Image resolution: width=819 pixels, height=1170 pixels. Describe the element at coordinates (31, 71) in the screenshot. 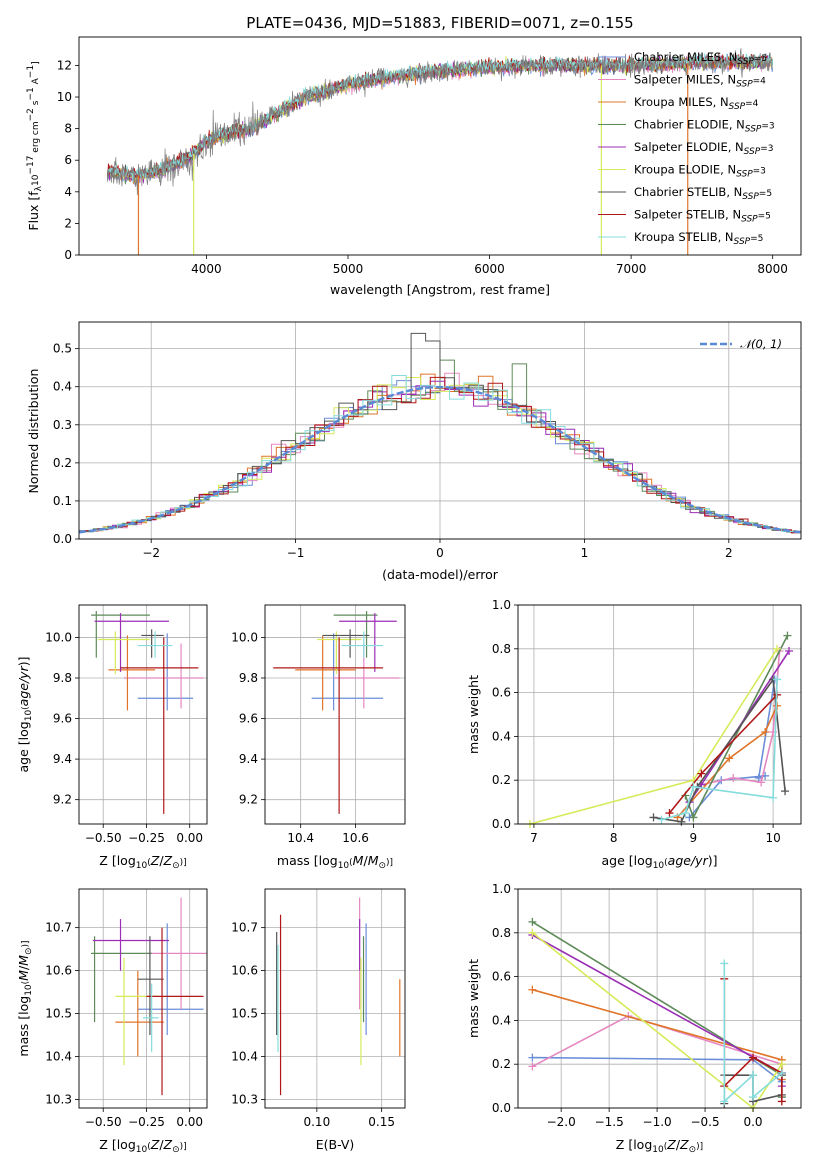

I see `spectrum-ylabel-part: −1` at that location.